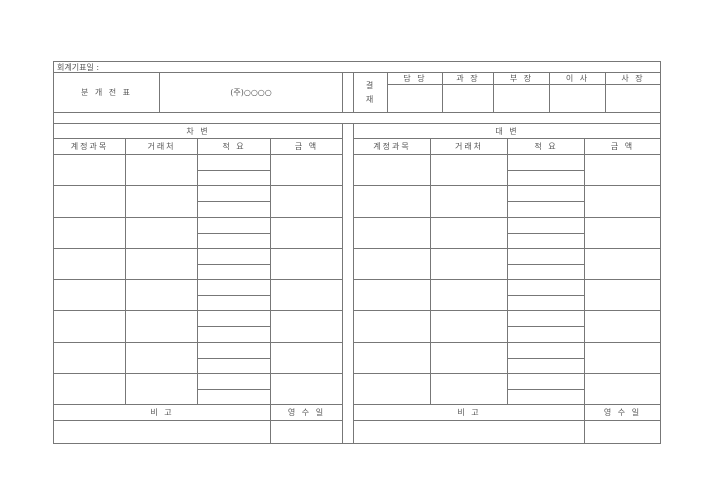 The image size is (713, 504). I want to click on debit-column-header: 거래처, so click(161, 146).